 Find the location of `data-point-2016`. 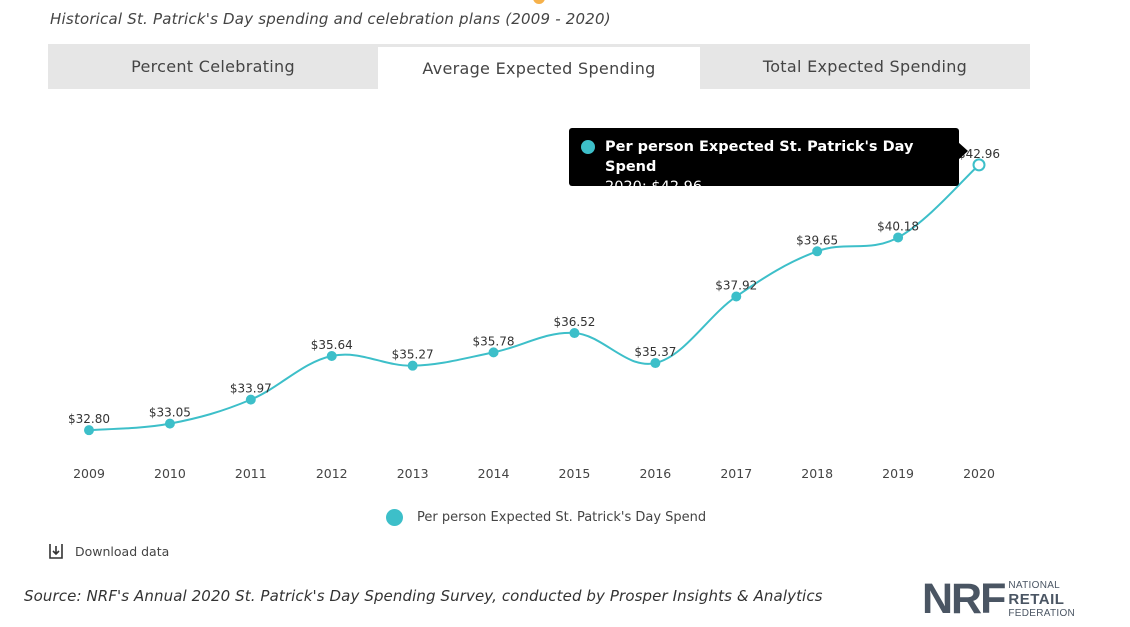

data-point-2016 is located at coordinates (655, 363).